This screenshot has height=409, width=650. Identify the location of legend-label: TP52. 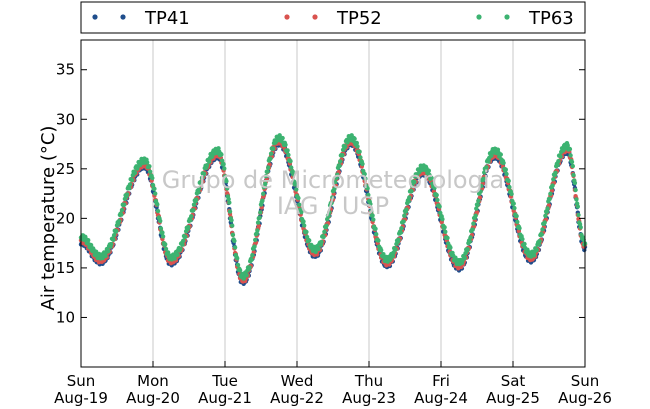
(359, 18).